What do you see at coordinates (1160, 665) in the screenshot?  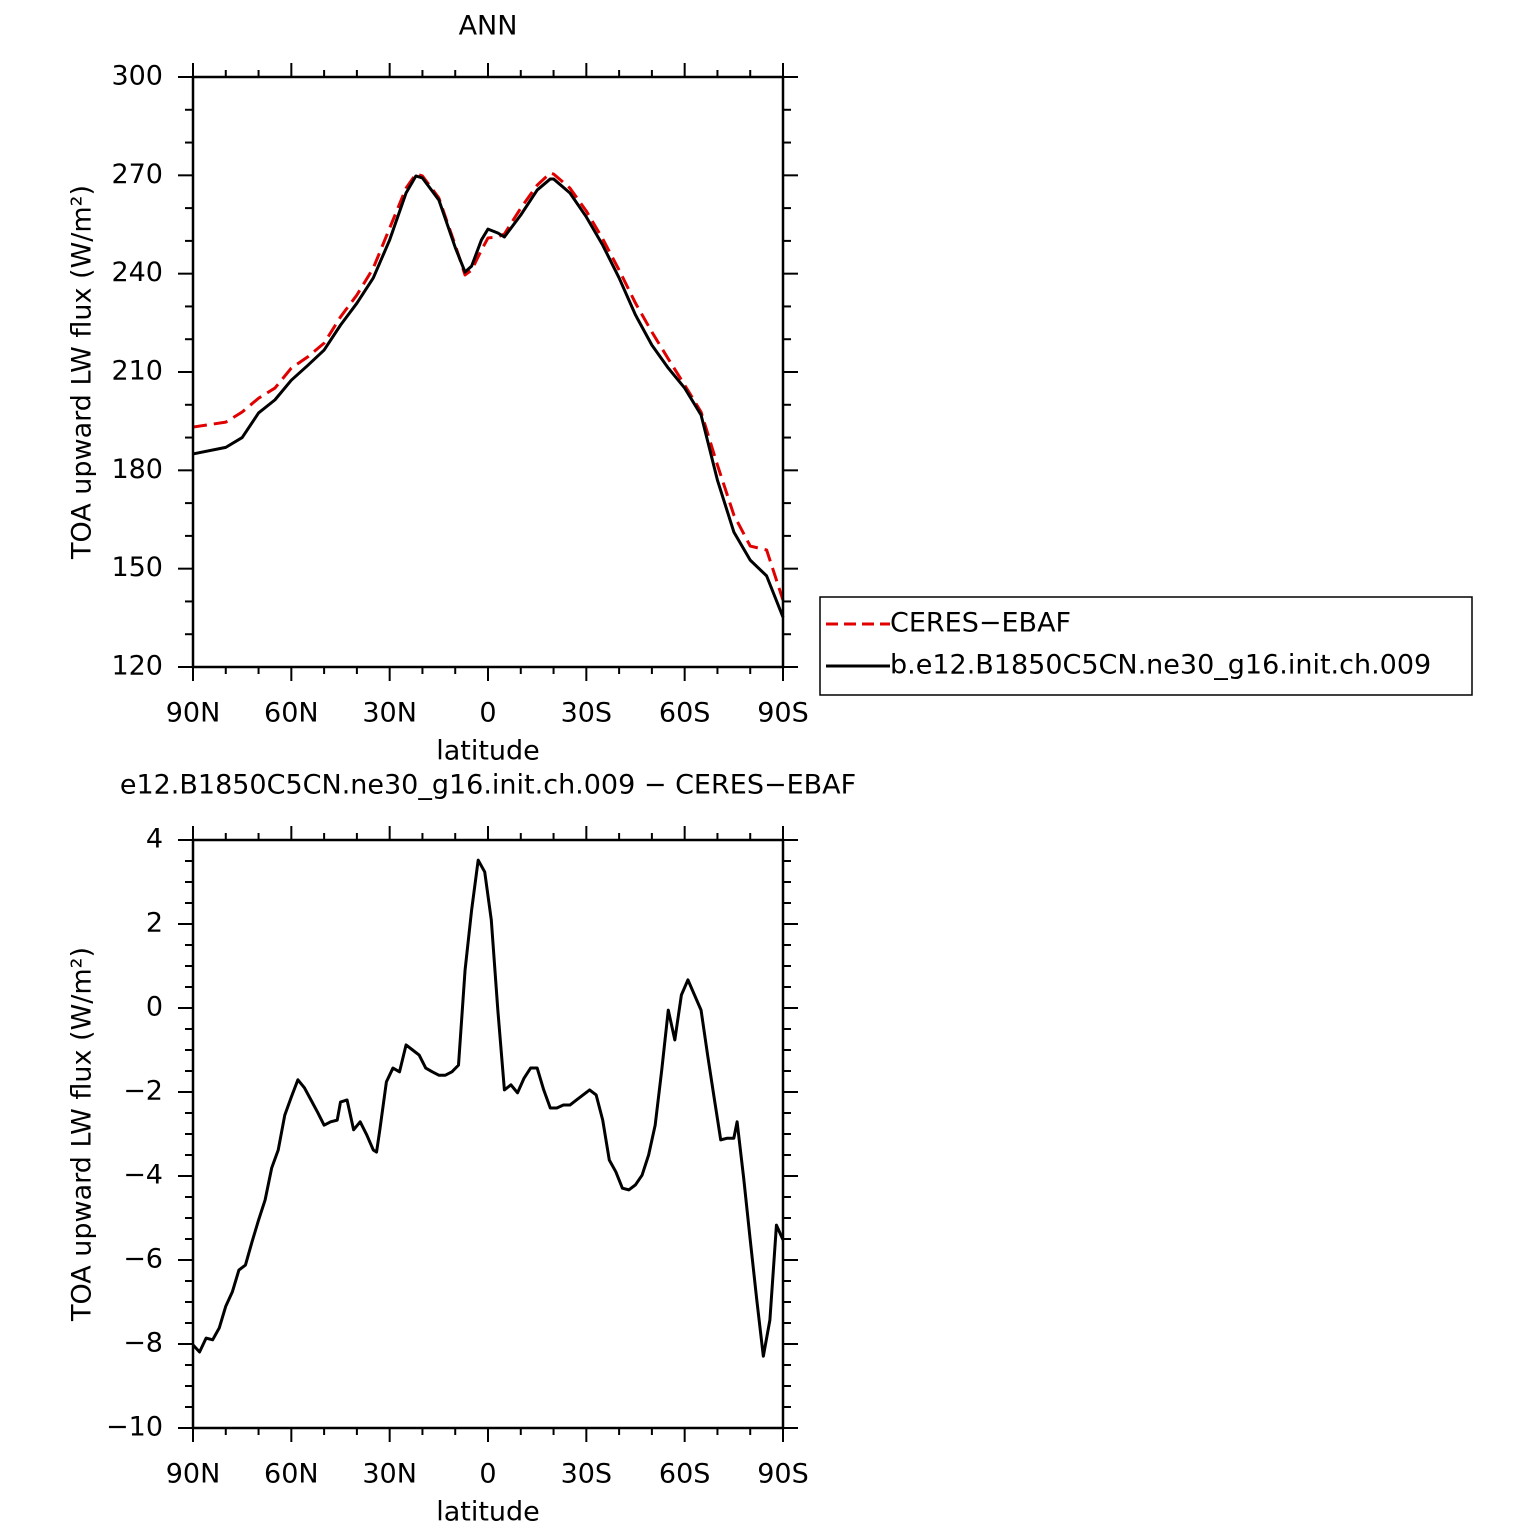 I see `legend-label: b.e12.B1850C5CN.ne30_g16.init.ch.009` at bounding box center [1160, 665].